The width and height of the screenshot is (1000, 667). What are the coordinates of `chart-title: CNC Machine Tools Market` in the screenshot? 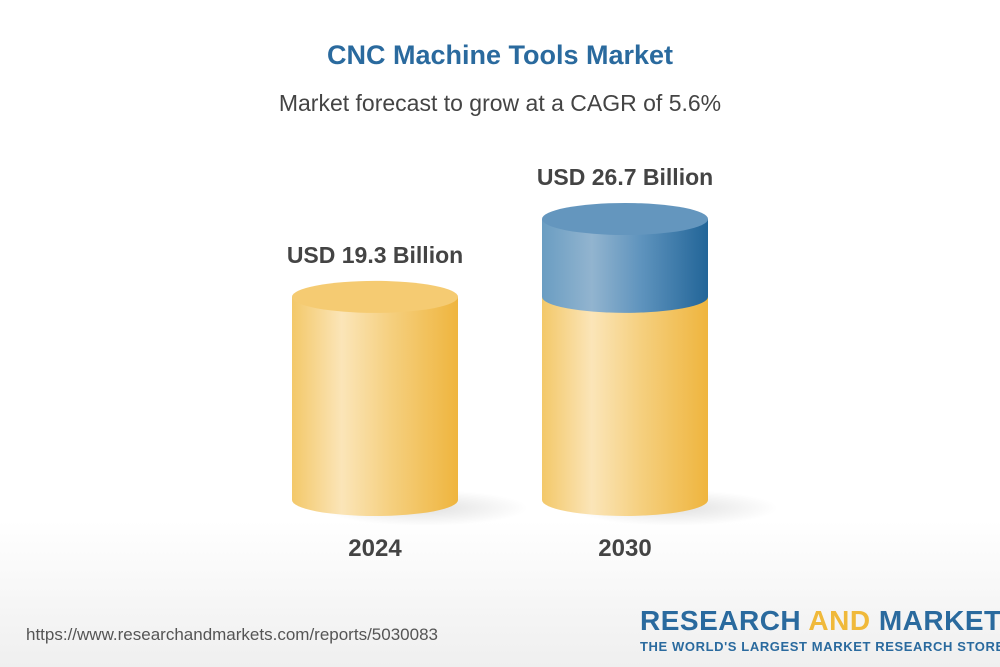 It's located at (500, 55).